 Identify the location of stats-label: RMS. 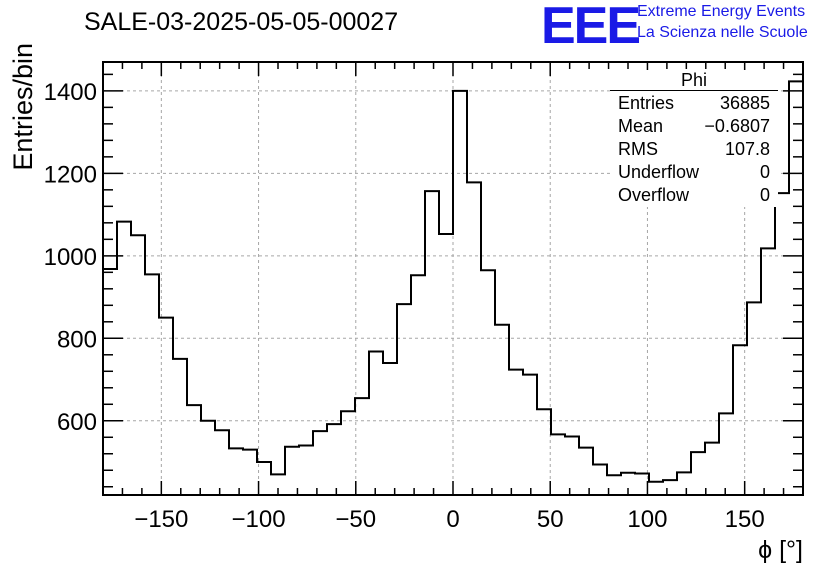
(638, 149).